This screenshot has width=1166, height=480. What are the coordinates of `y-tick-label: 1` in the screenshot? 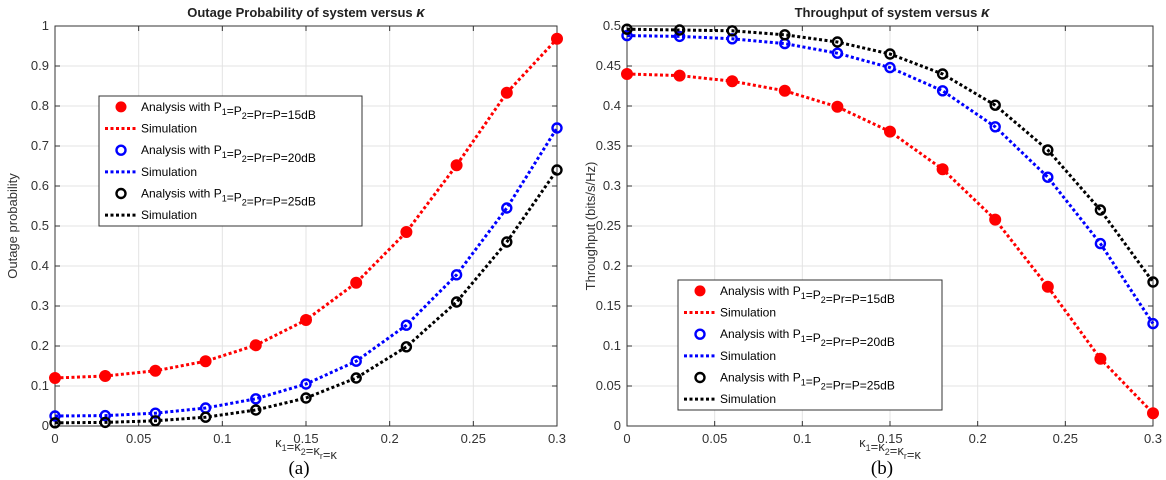 It's located at (45, 25).